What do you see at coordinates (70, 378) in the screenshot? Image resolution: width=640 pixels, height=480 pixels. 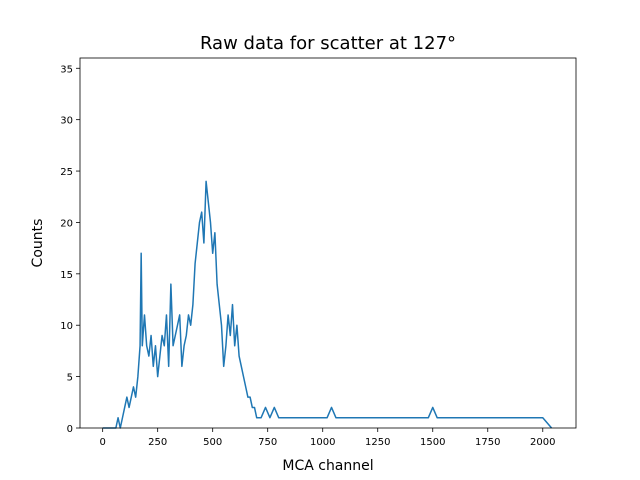 I see `y-tick-label: 5` at bounding box center [70, 378].